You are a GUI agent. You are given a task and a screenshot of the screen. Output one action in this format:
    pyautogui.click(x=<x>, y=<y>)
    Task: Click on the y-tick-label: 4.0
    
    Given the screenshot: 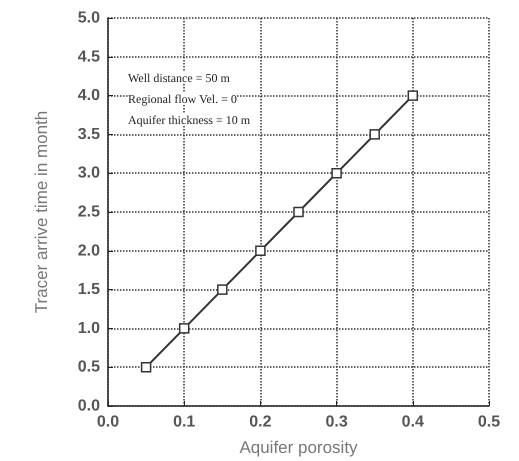 What is the action you would take?
    pyautogui.click(x=89, y=95)
    